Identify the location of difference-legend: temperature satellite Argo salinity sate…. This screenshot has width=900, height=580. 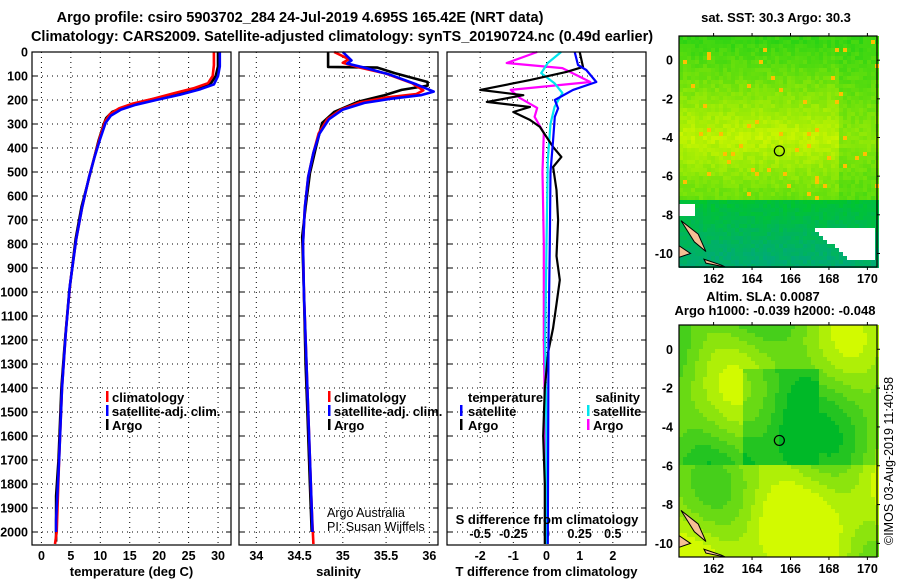
(549, 458).